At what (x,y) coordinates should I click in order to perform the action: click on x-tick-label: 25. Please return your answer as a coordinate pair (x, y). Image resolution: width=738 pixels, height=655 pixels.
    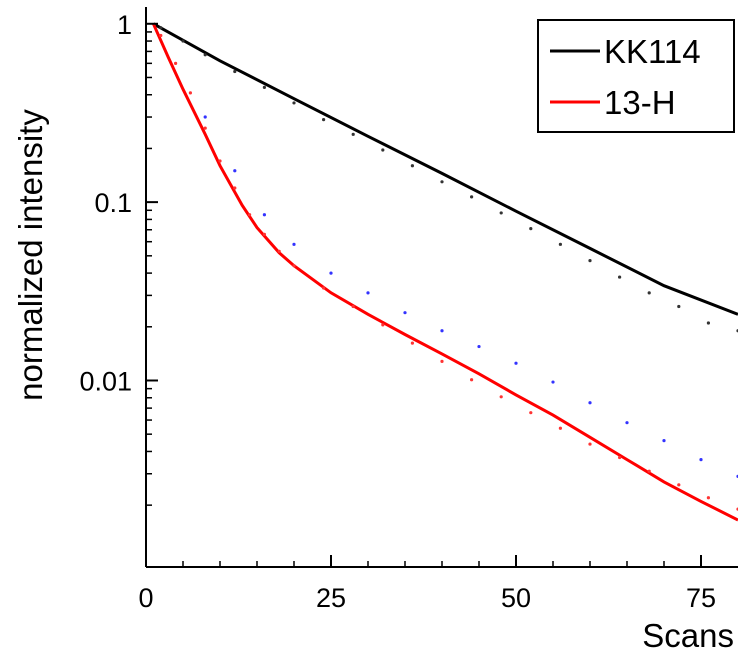
    Looking at the image, I should click on (331, 598).